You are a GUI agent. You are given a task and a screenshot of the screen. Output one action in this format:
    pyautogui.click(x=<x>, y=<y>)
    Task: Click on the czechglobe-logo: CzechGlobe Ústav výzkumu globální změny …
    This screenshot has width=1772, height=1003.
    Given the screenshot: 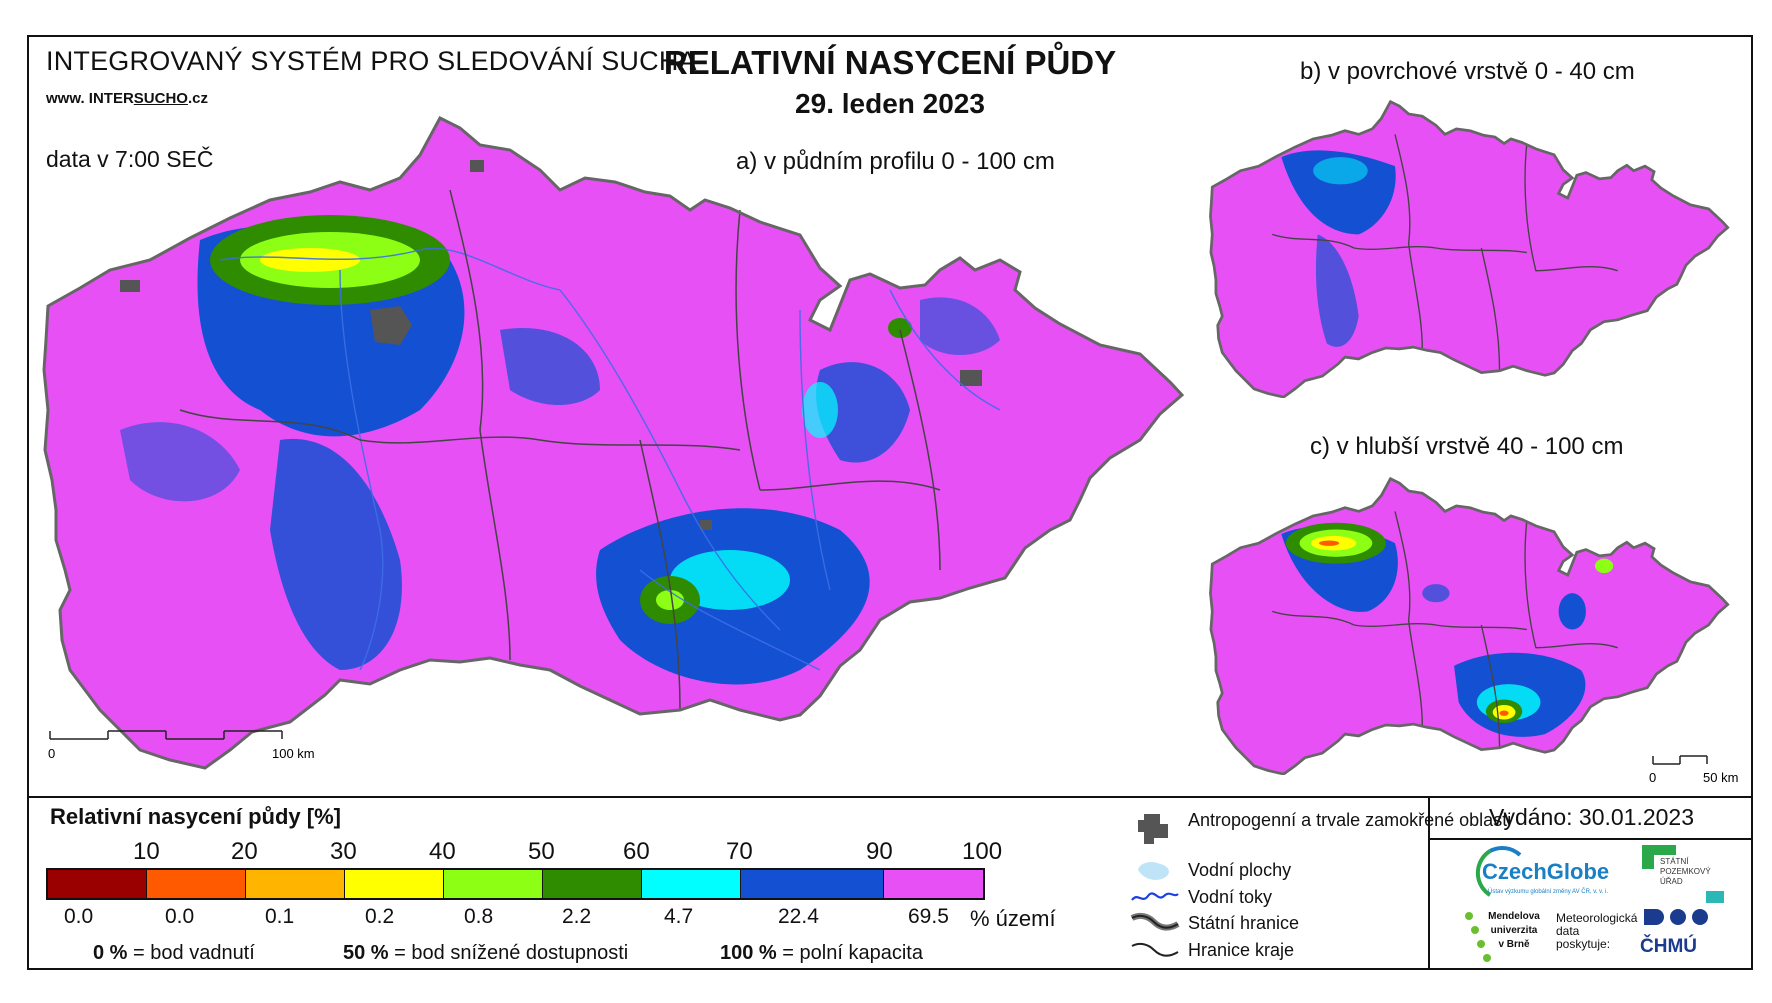 What is the action you would take?
    pyautogui.click(x=1535, y=877)
    